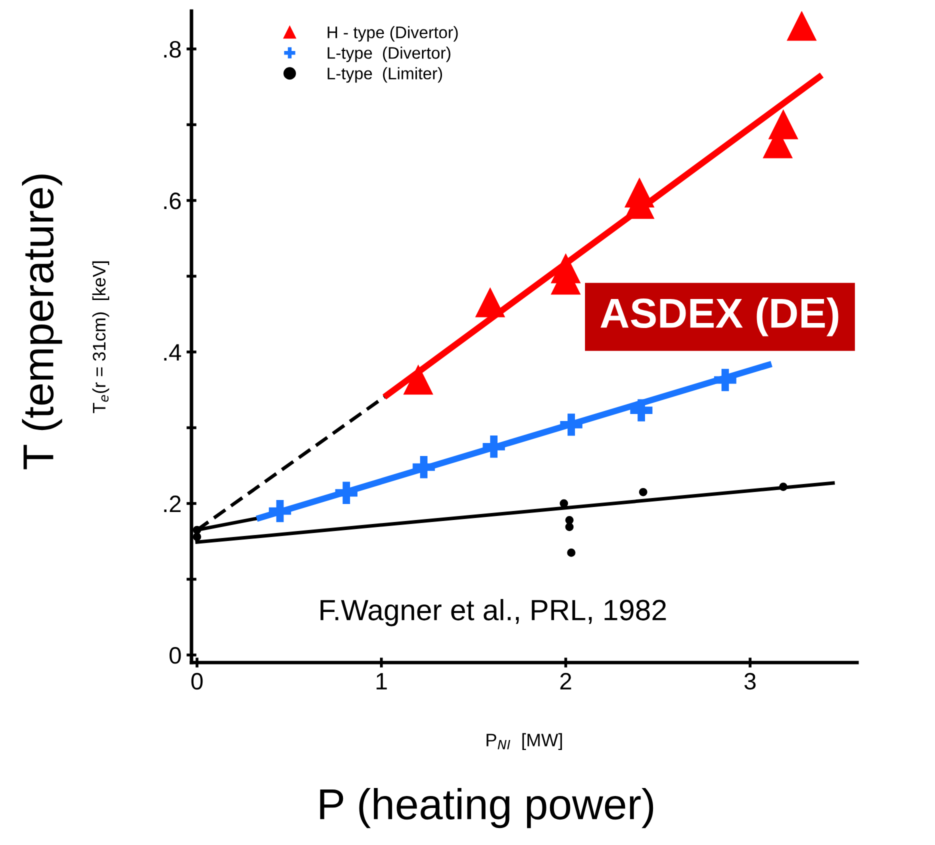  What do you see at coordinates (101, 337) in the screenshot?
I see `y-axis-title: T$_{e}$(r = 31cm) [keV]` at bounding box center [101, 337].